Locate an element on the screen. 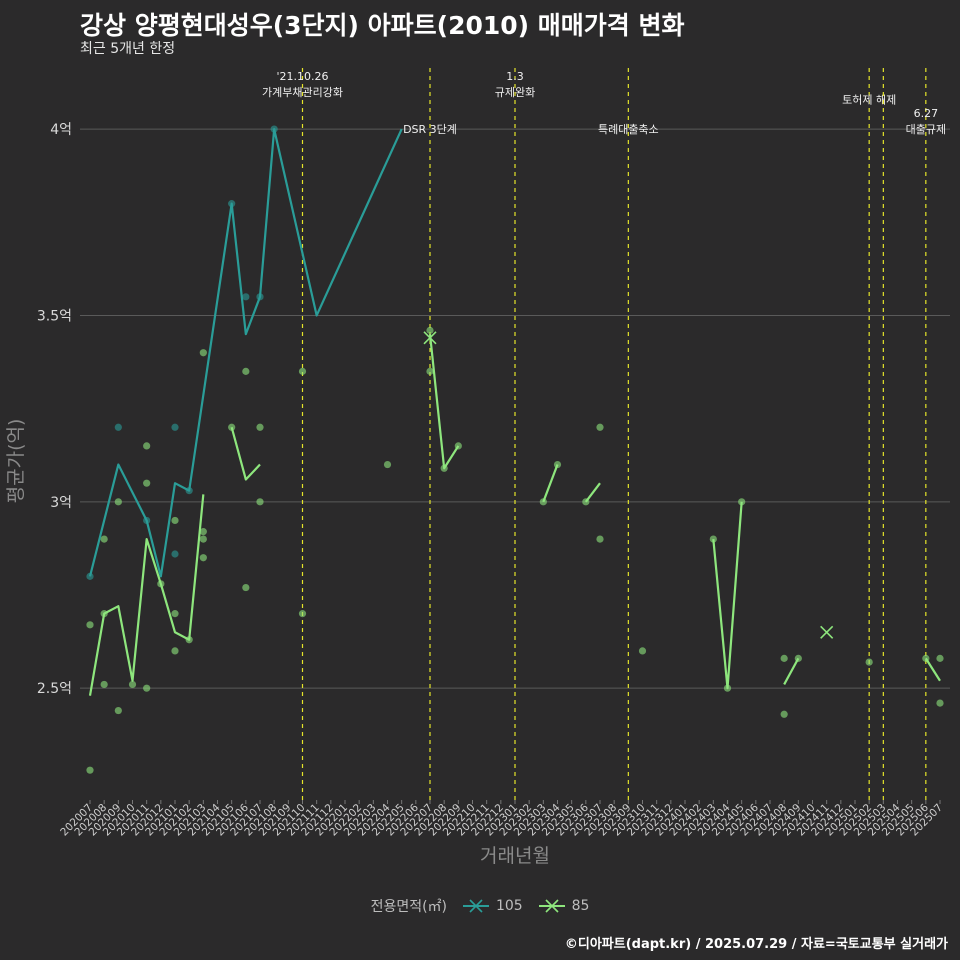 This screenshot has height=960, width=960. page-subtitle: 최근 5개년 한정 is located at coordinates (128, 49).